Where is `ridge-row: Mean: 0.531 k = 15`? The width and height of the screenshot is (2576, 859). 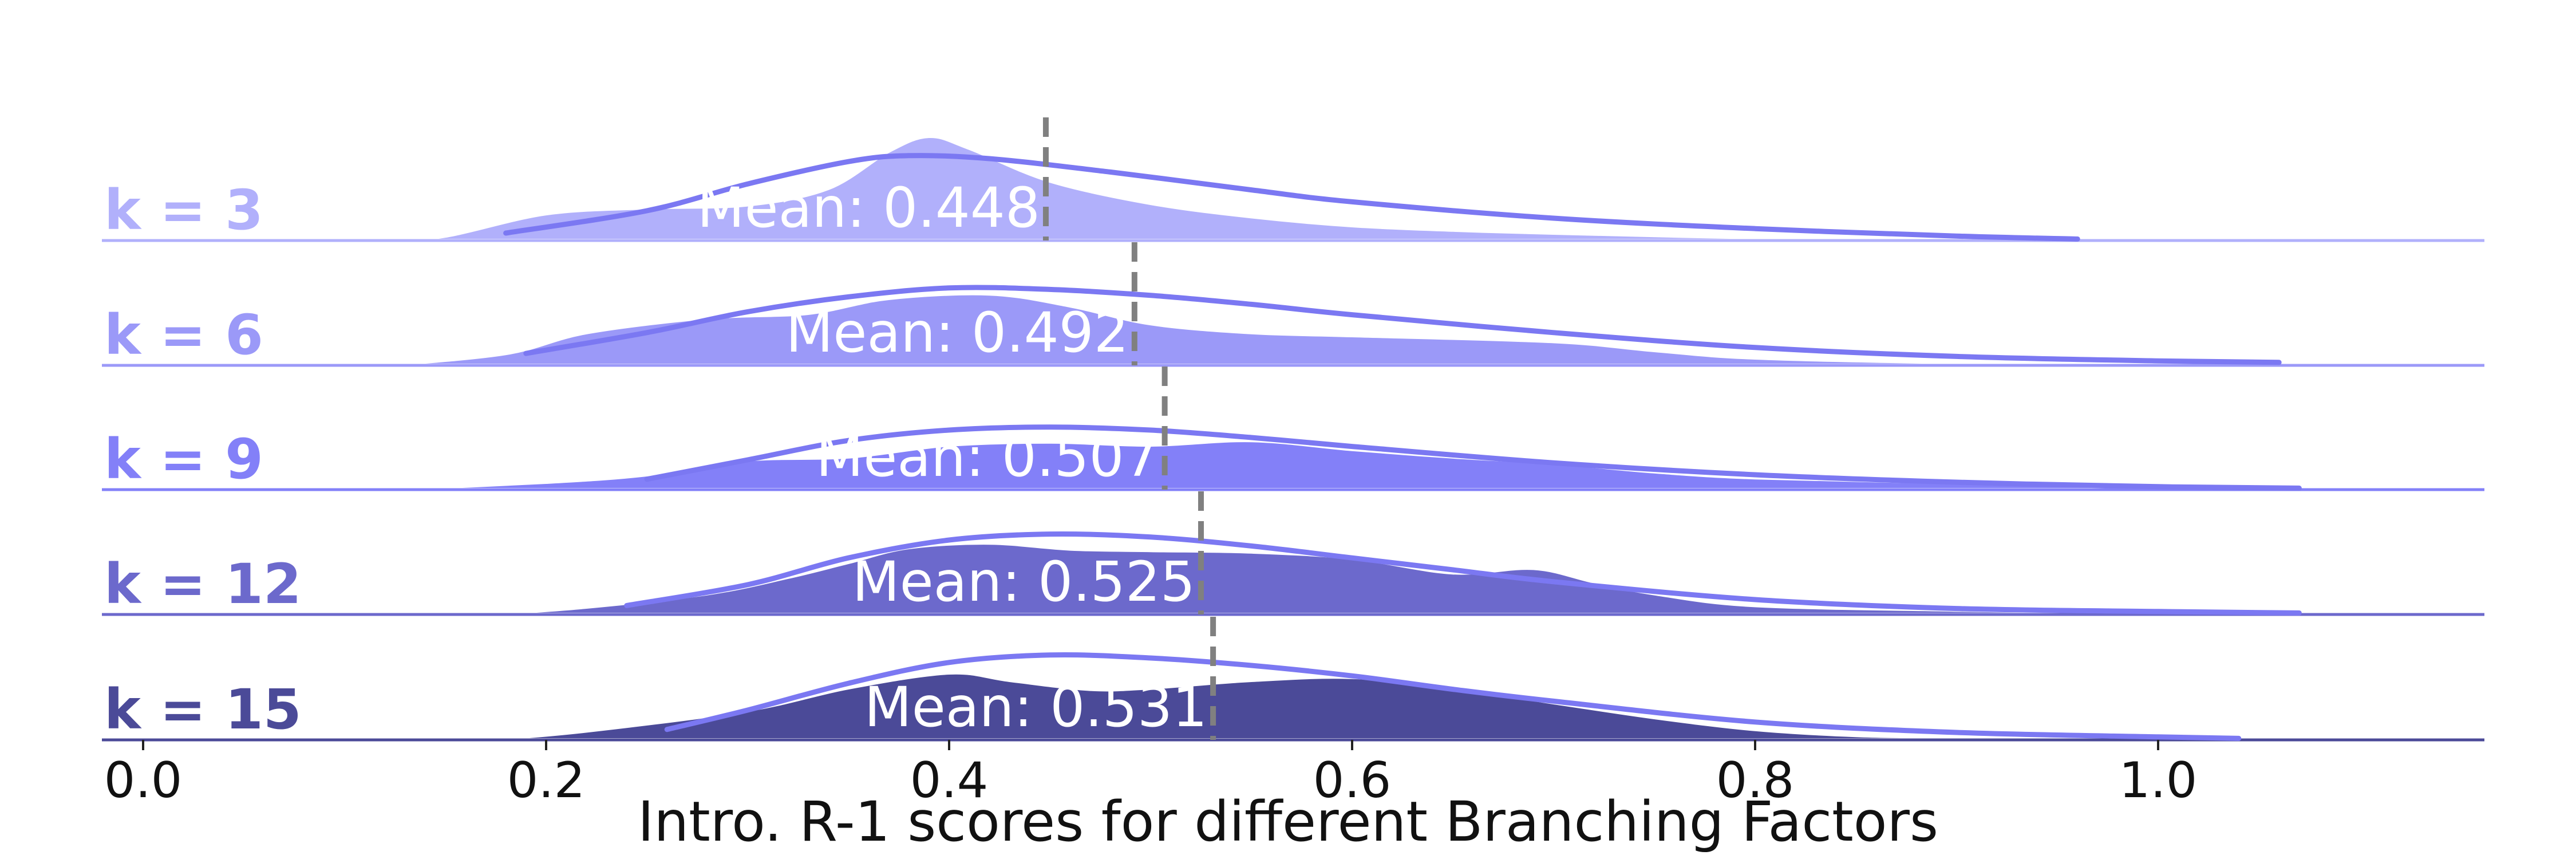 ridge-row: Mean: 0.531 k = 15 is located at coordinates (1293, 679).